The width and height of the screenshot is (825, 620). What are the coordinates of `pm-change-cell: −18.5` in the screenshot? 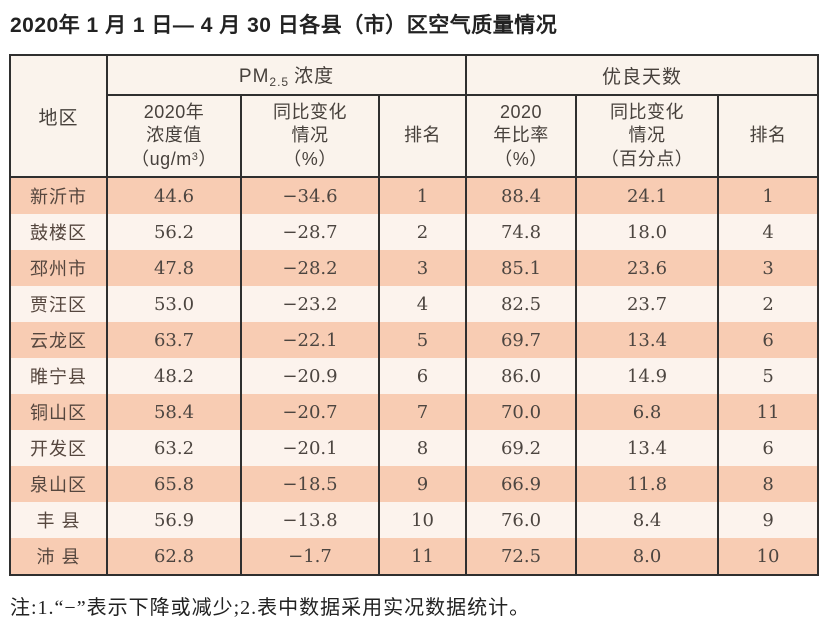 It's located at (310, 484).